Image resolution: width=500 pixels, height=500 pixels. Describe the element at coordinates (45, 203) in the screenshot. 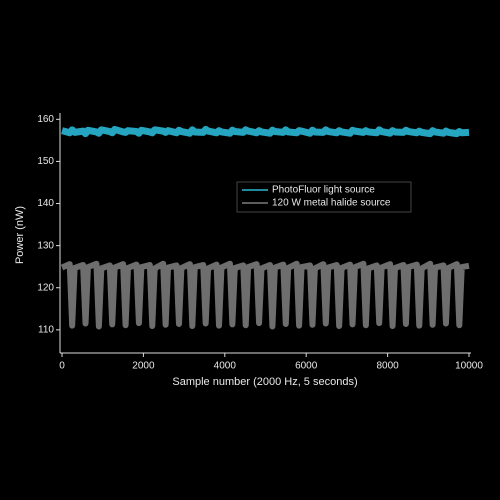

I see `y-tick-label: 140` at that location.